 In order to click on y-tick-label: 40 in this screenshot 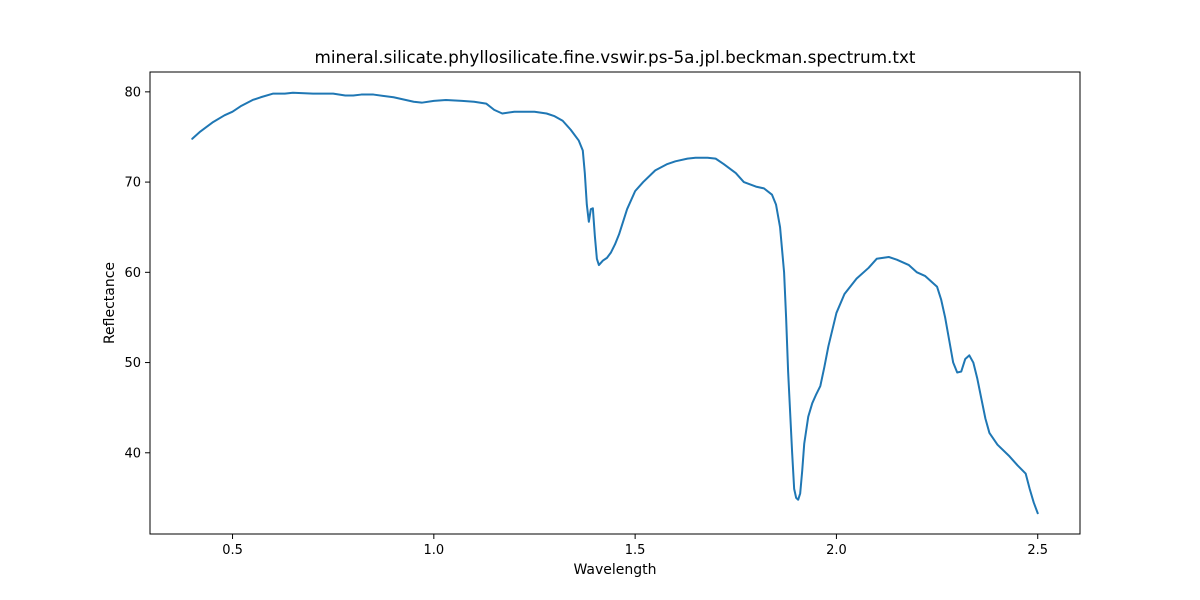, I will do `click(132, 453)`.